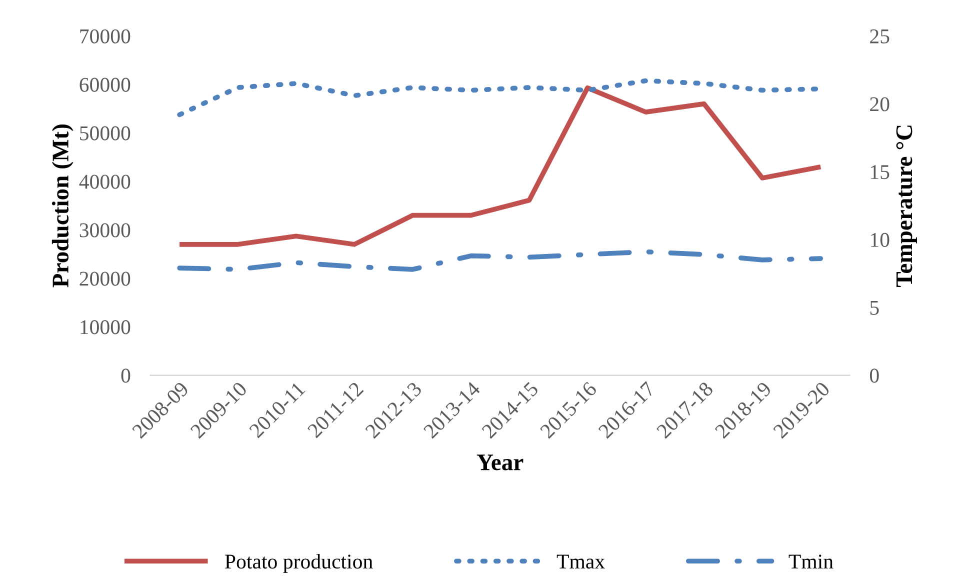 This screenshot has width=958, height=580. Describe the element at coordinates (874, 375) in the screenshot. I see `y2-tick-label: 0` at that location.